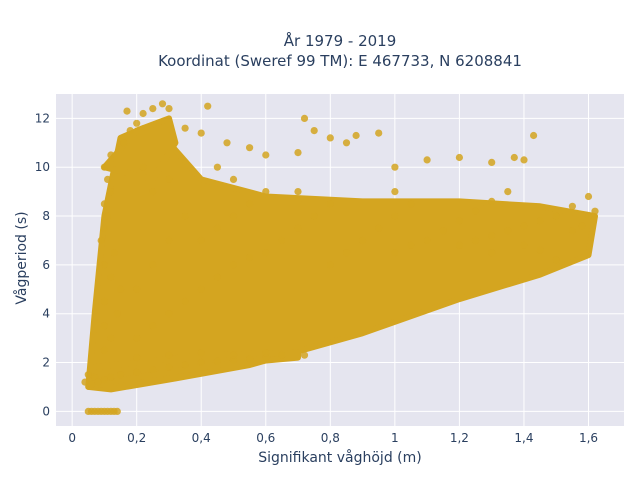 The image size is (640, 480). I want to click on y-tick-label: 0, so click(46, 411).